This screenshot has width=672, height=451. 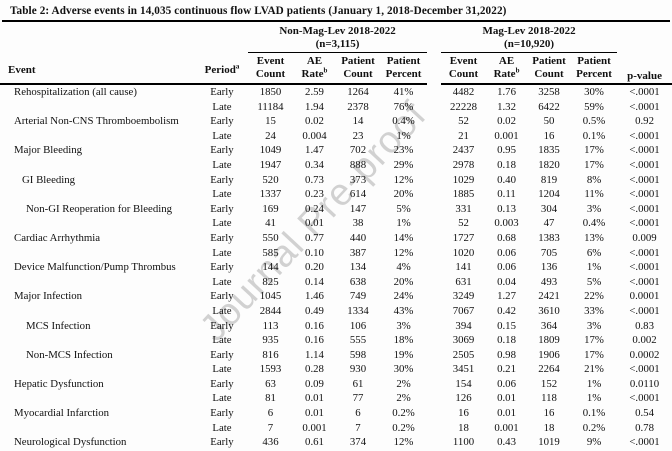 What do you see at coordinates (594, 369) in the screenshot?
I see `value-cell: 21%` at bounding box center [594, 369].